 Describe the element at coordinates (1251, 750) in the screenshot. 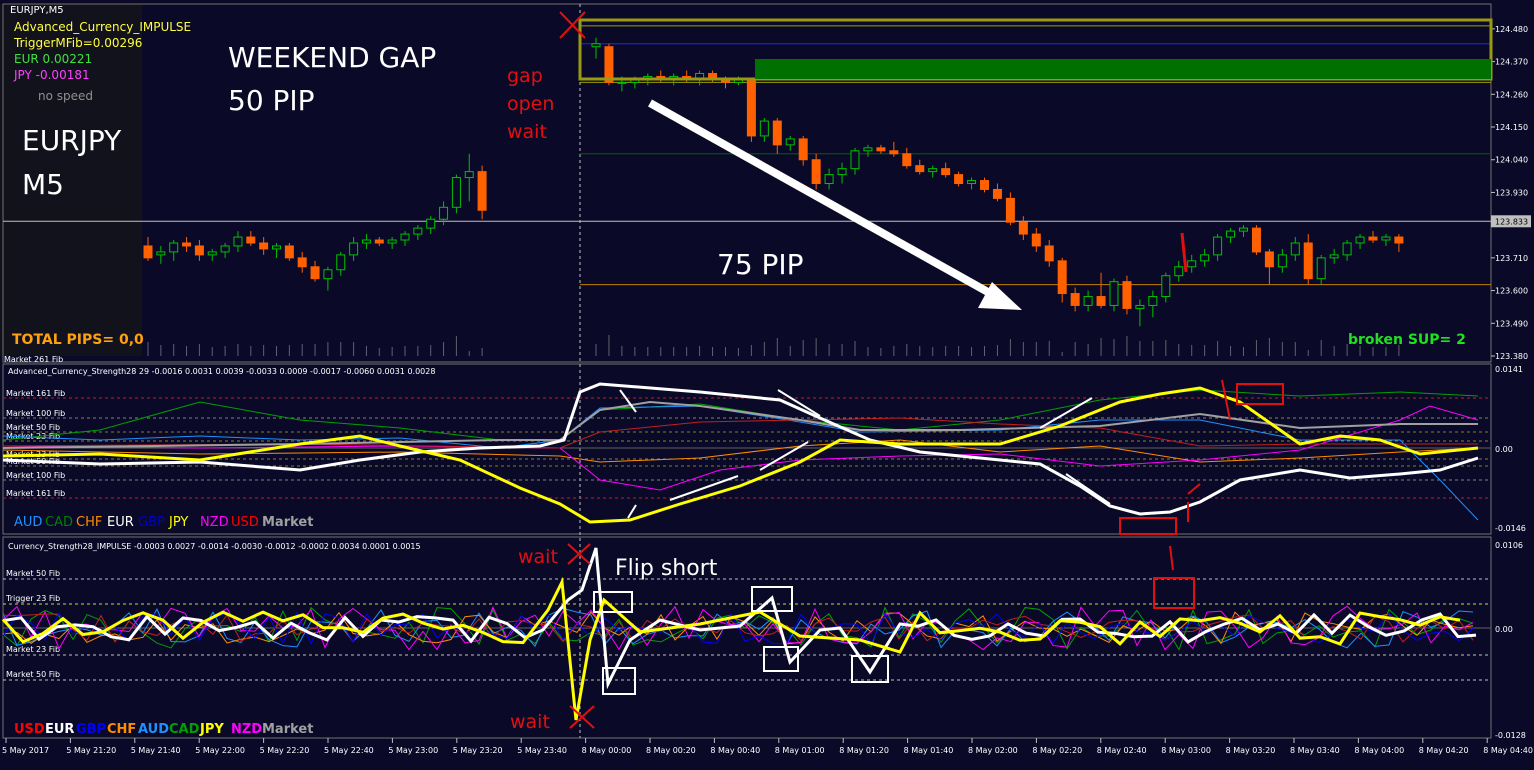

I see `time-tick-label: 8 May 03:20` at that location.